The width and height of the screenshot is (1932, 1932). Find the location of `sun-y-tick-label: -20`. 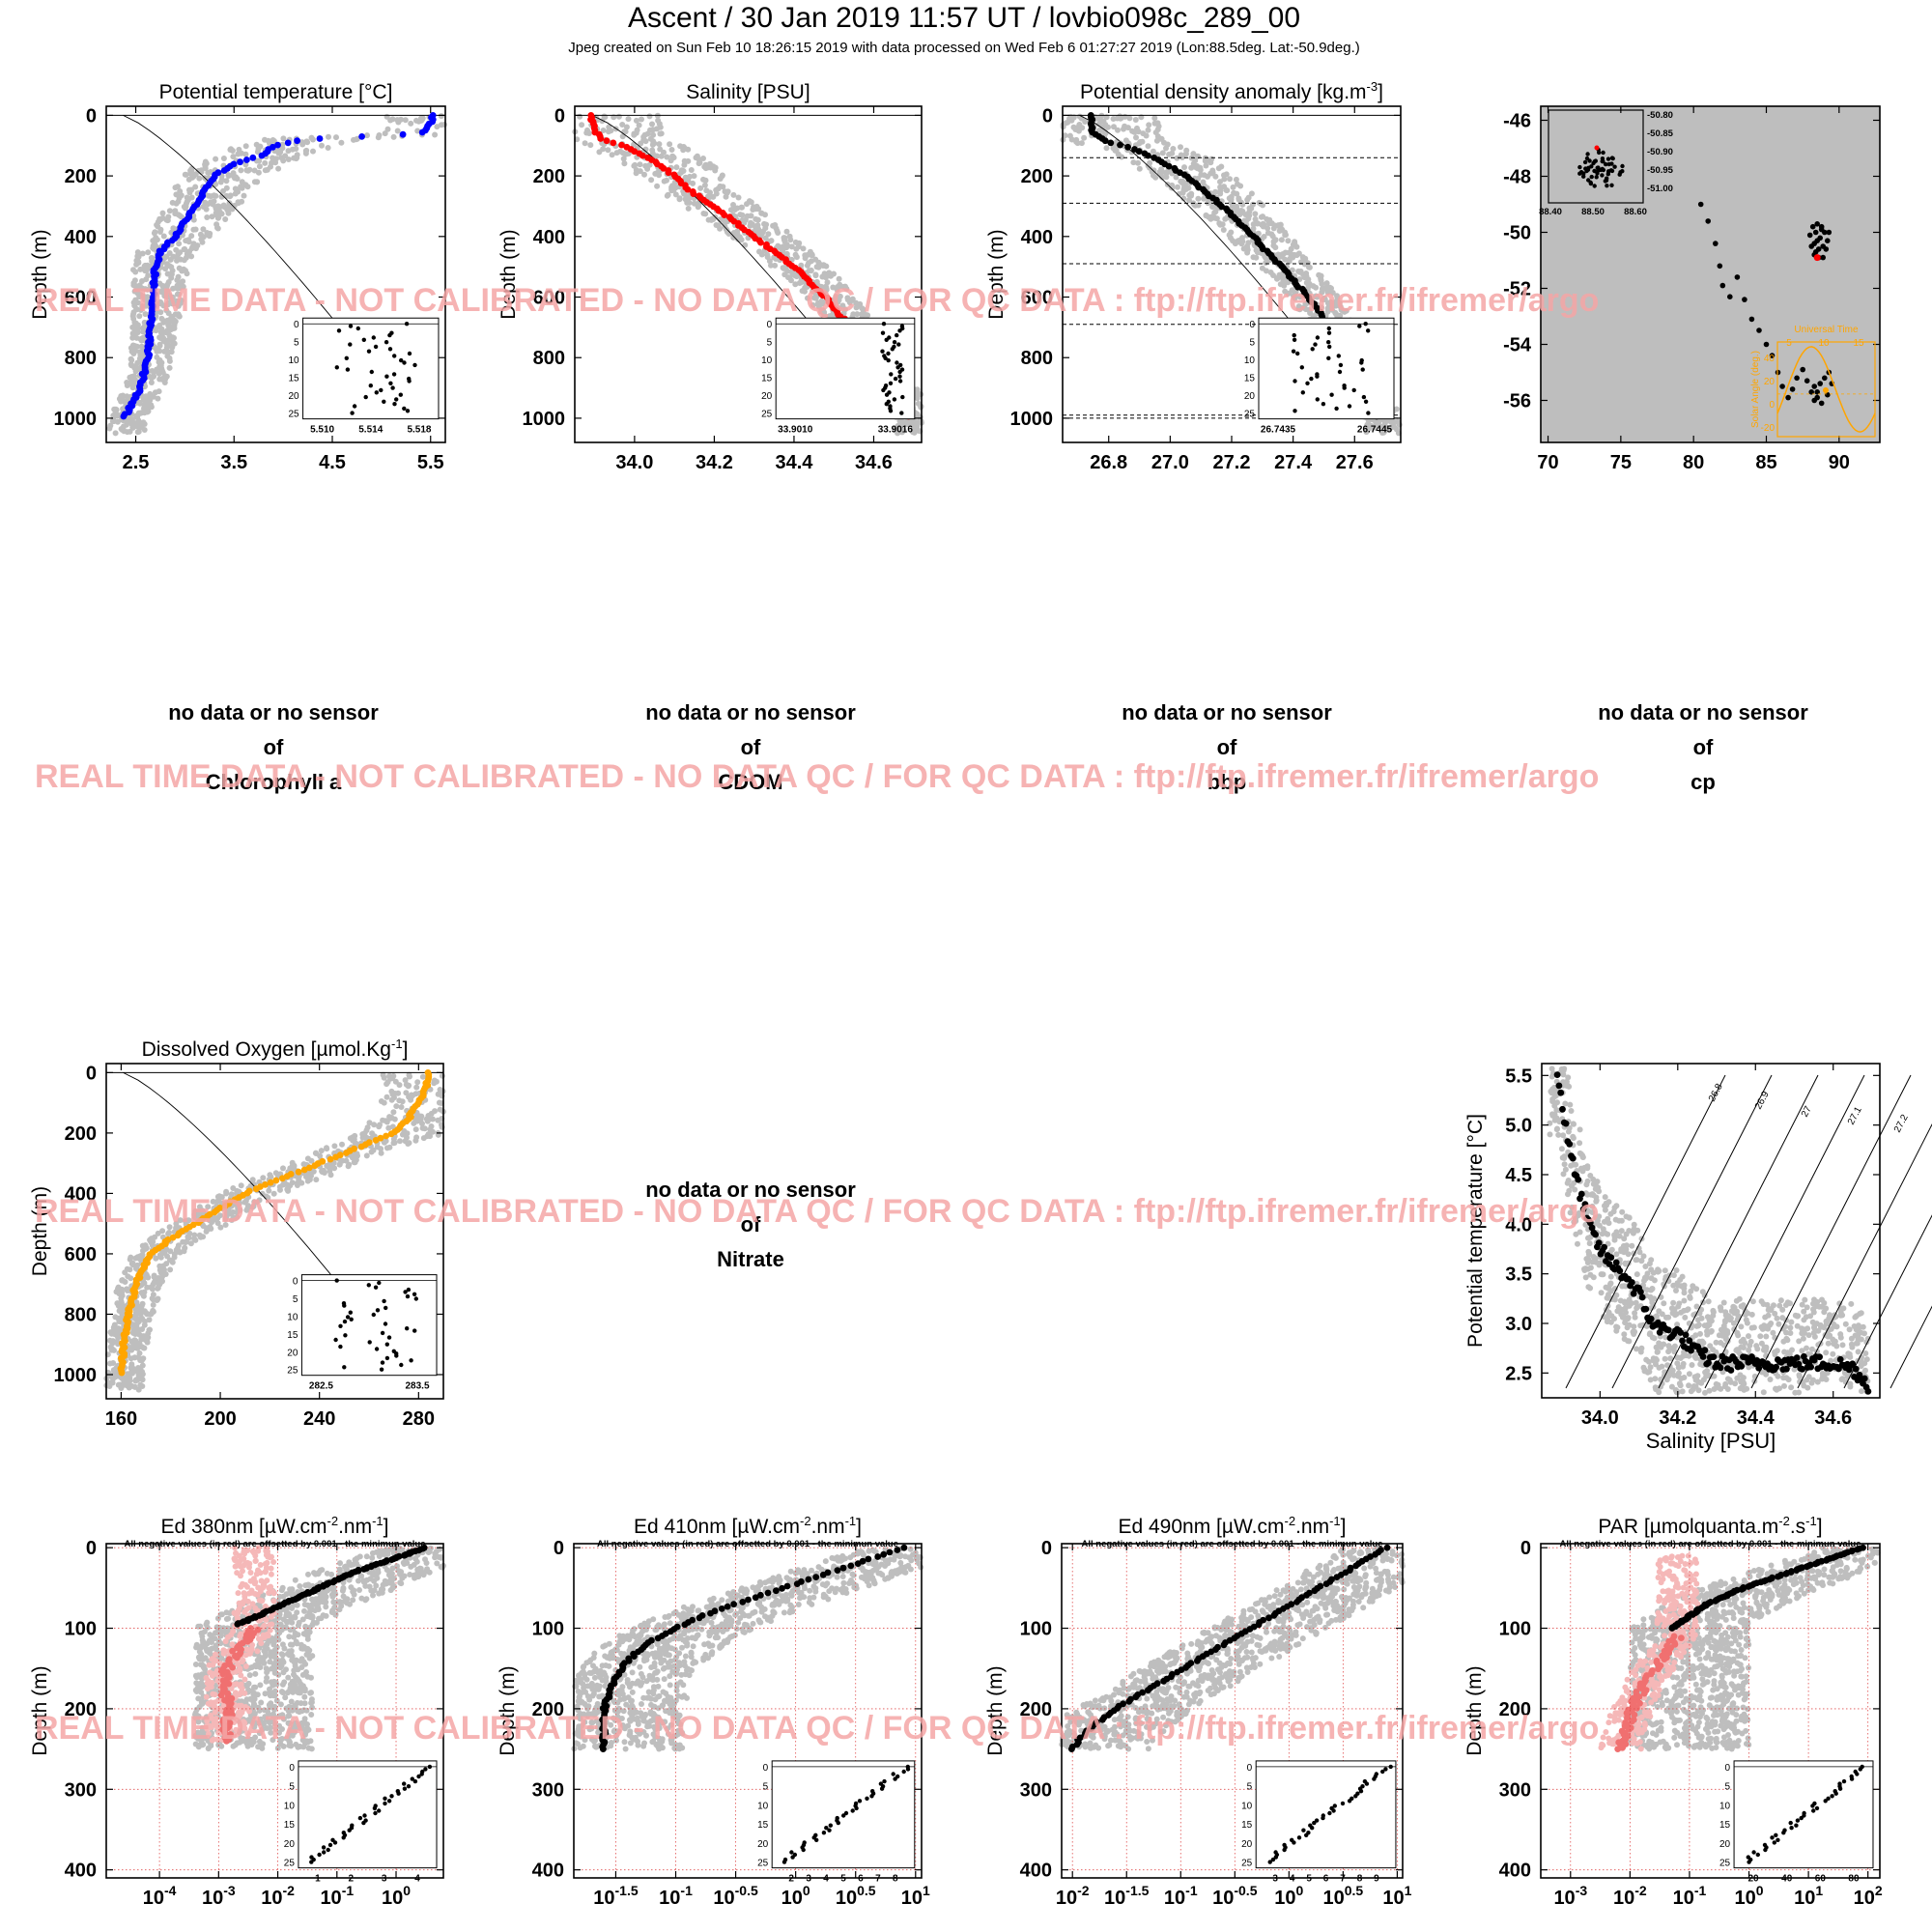

sun-y-tick-label: -20 is located at coordinates (1768, 428).